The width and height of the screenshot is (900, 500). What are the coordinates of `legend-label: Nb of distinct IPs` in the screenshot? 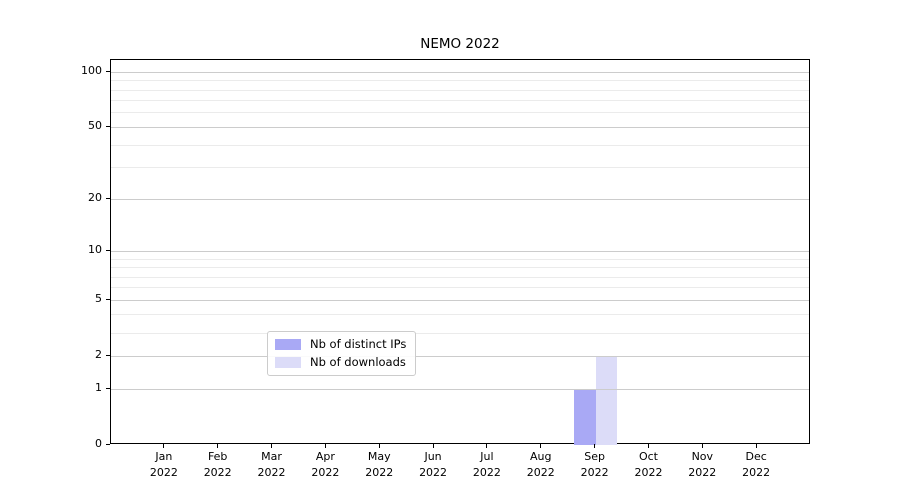 It's located at (358, 344).